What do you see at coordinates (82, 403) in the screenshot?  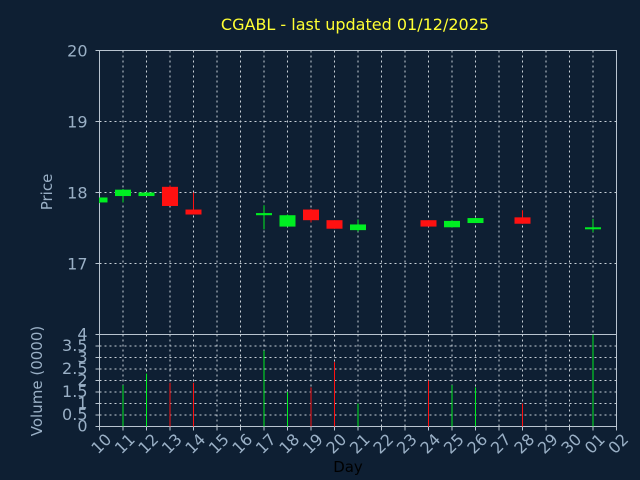 I see `volume-tick-label: 1` at bounding box center [82, 403].